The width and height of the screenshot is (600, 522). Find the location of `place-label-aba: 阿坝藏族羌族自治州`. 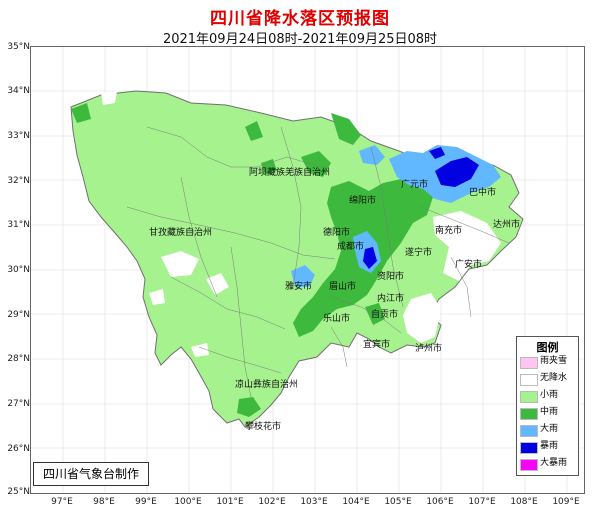

place-label-aba: 阿坝藏族羌族自治州 is located at coordinates (290, 173).